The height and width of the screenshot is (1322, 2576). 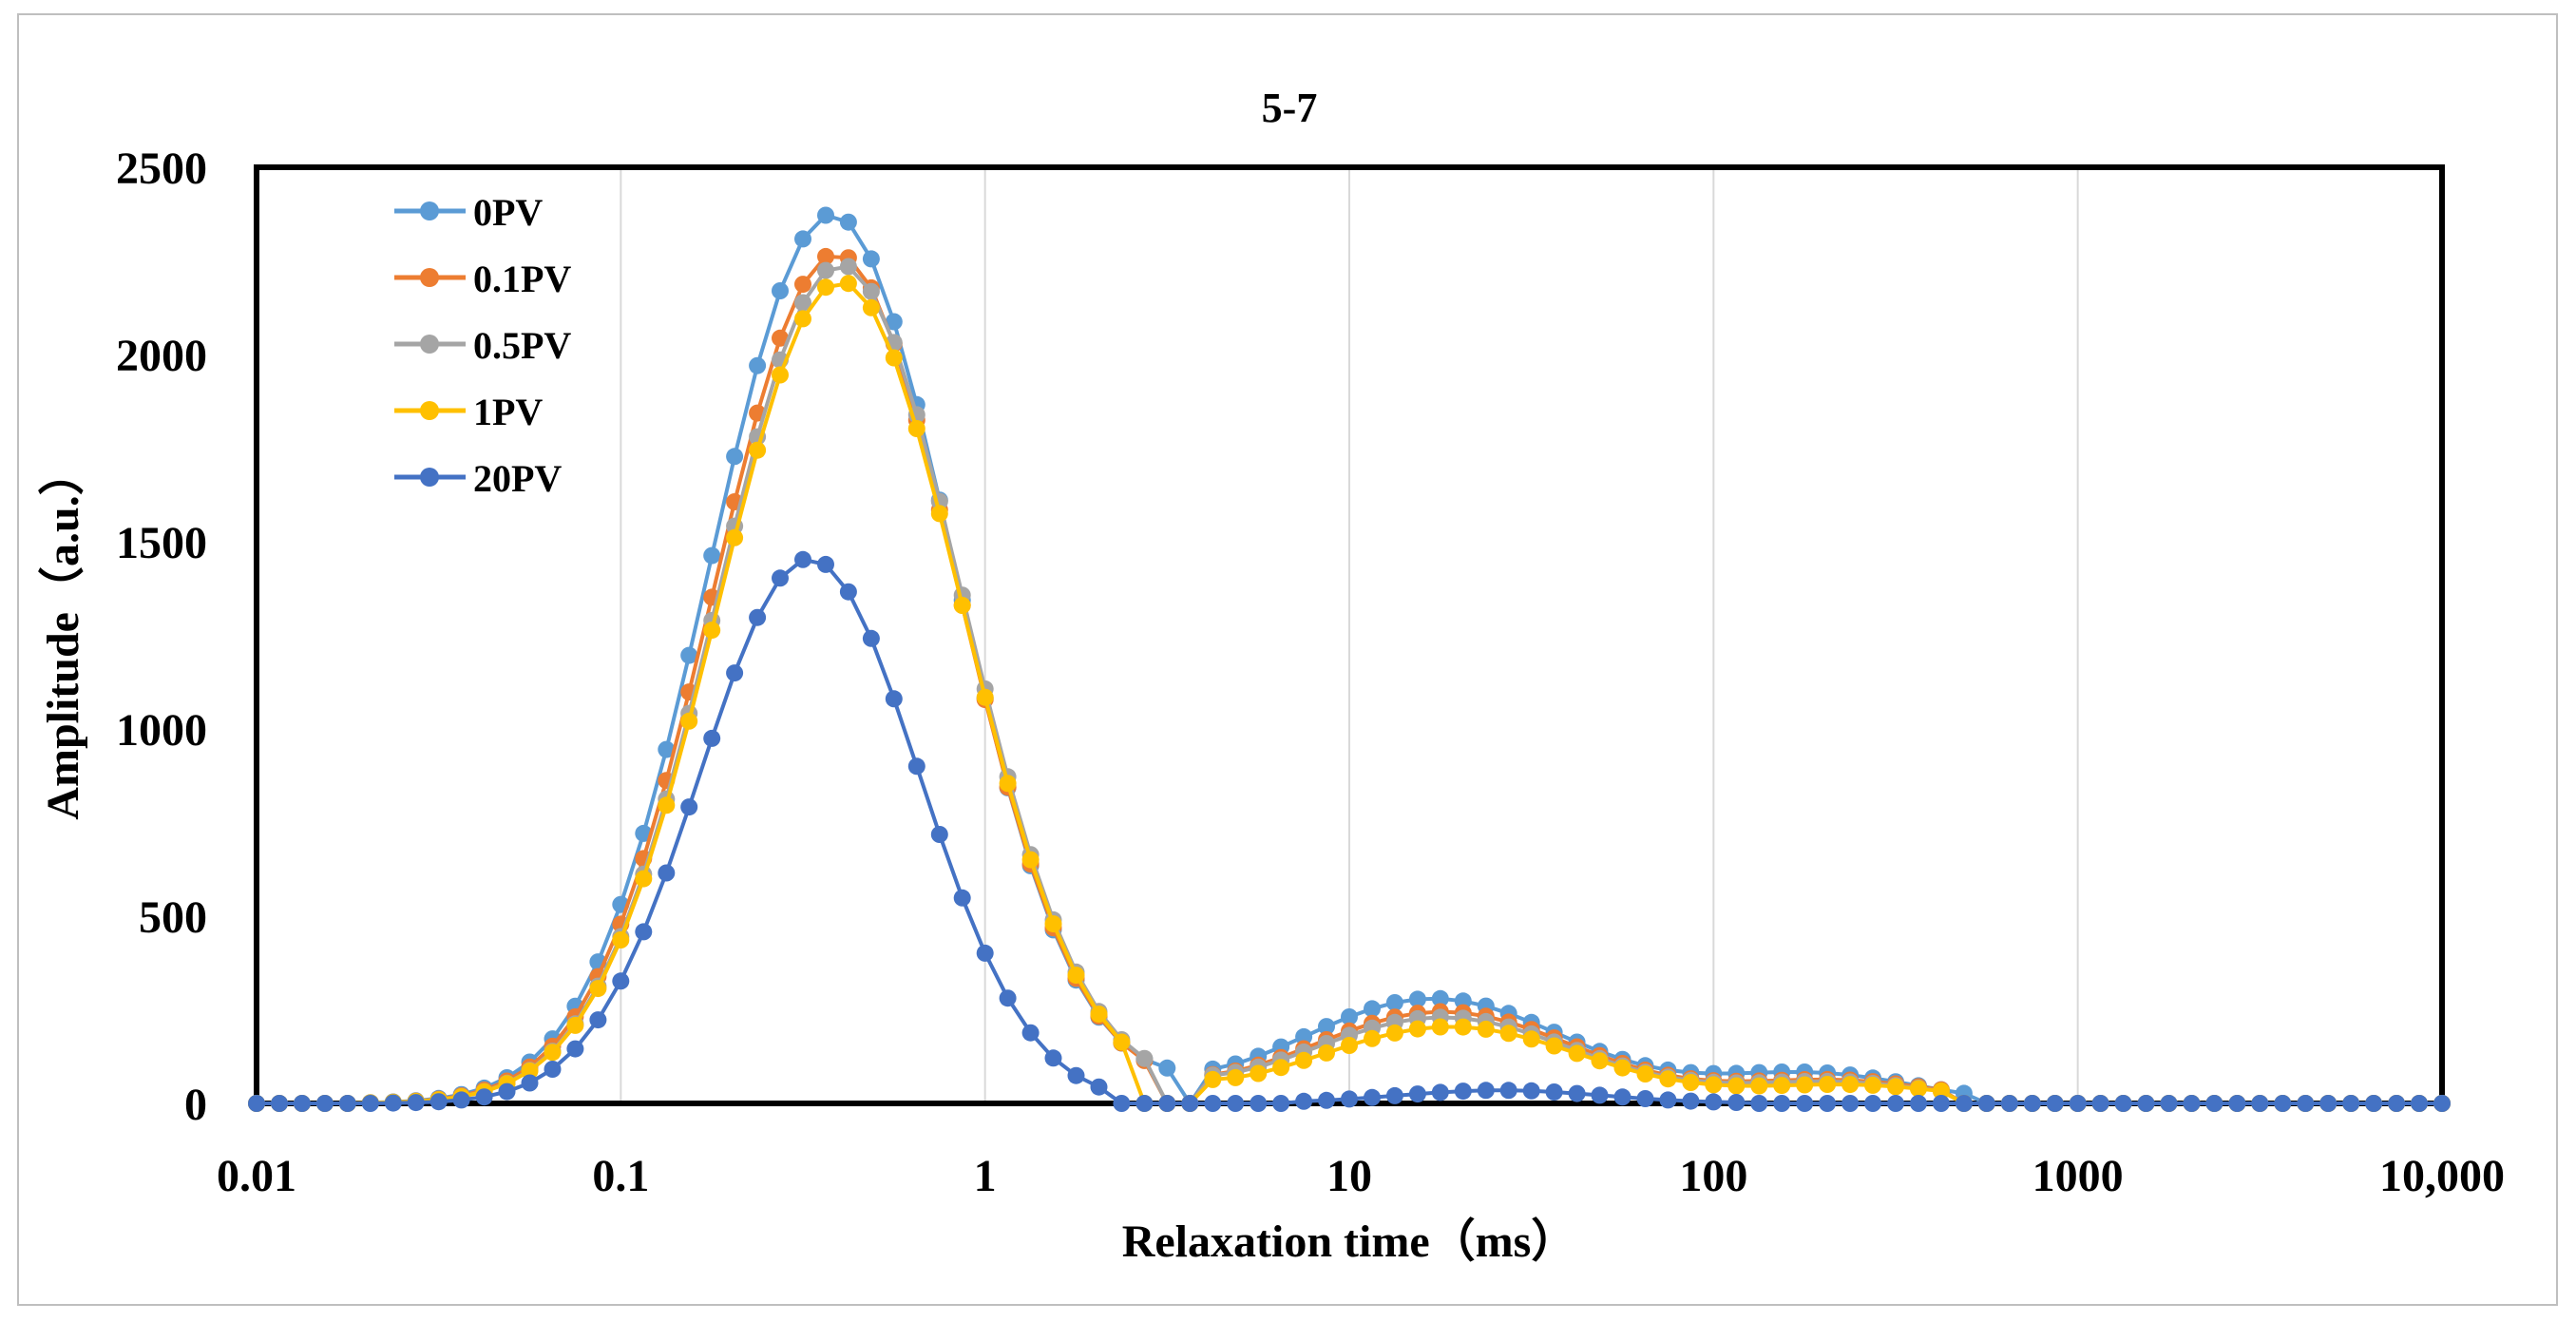 I want to click on y-tick-label: 1000, so click(x=161, y=731).